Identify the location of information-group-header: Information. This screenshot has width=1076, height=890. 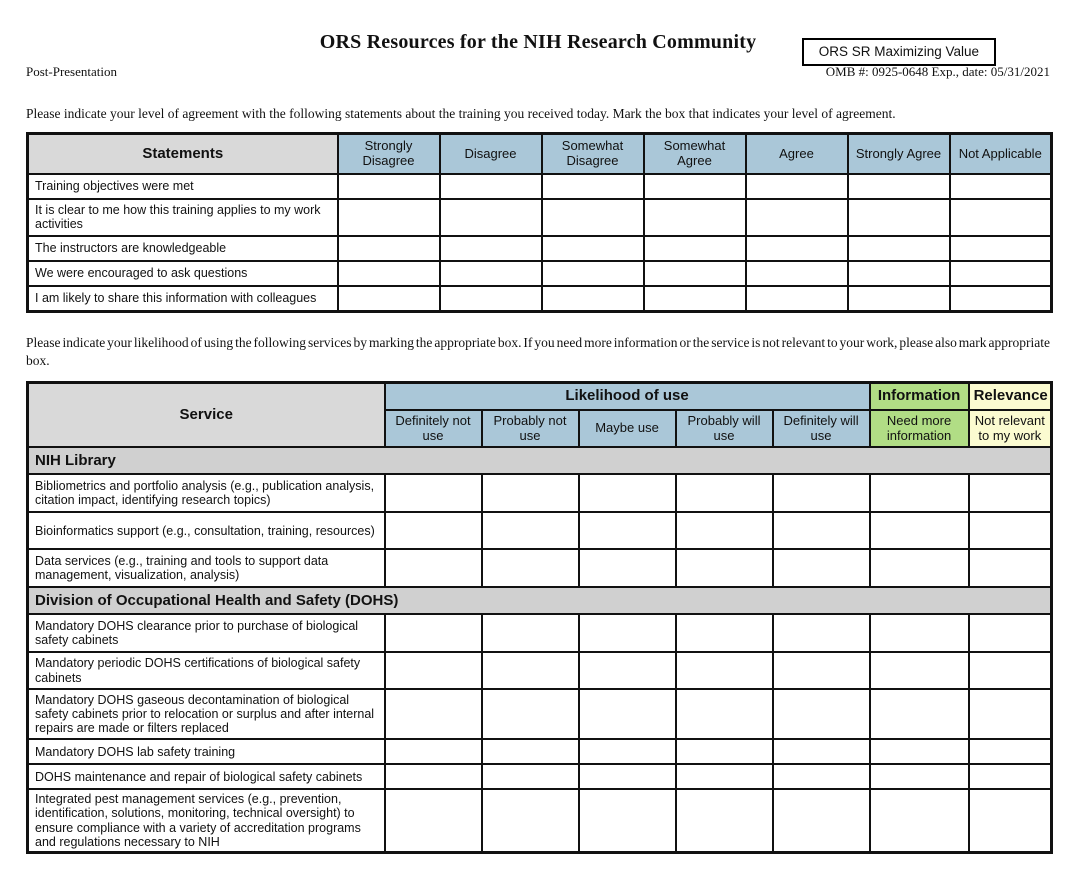
(919, 396).